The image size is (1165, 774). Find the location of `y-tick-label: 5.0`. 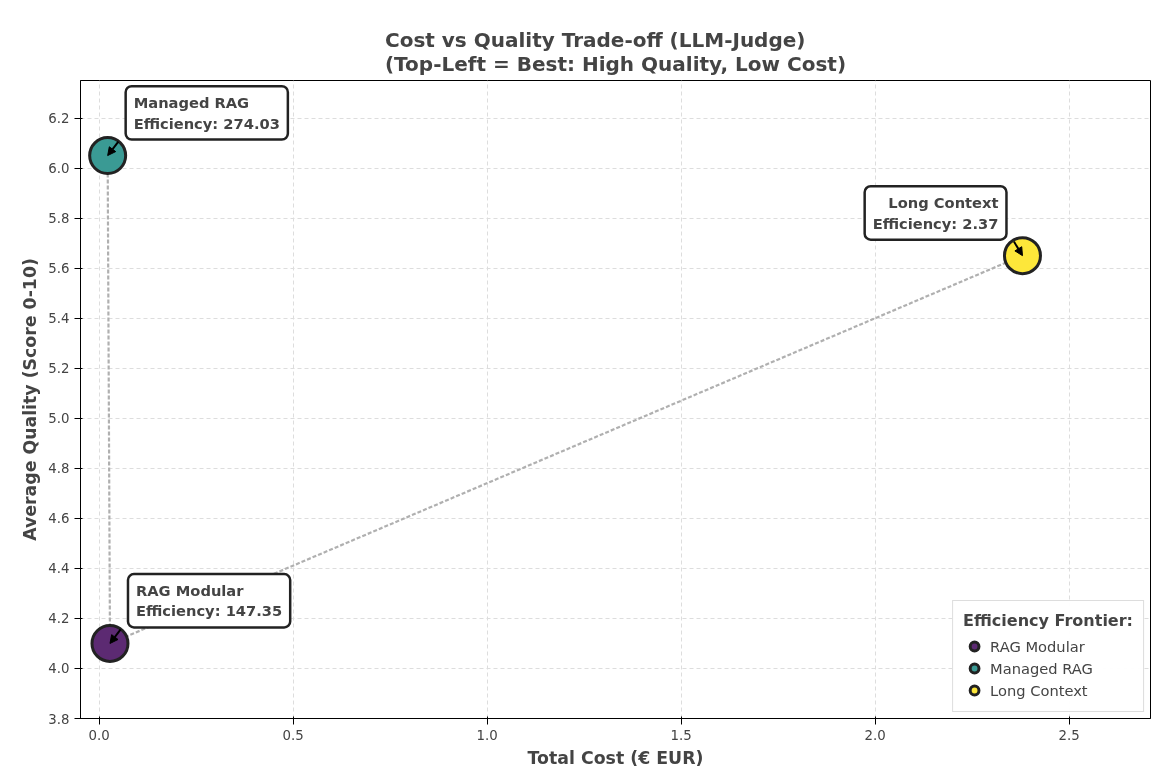

y-tick-label: 5.0 is located at coordinates (59, 419).